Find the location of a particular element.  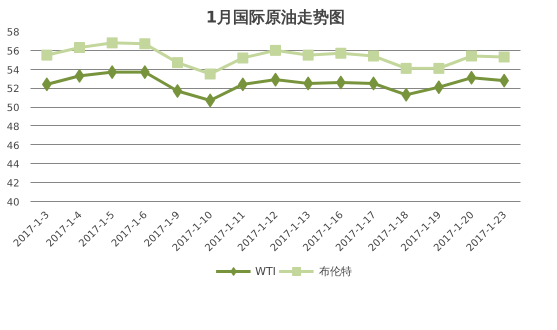

y-tick-label: 50 is located at coordinates (13, 108).